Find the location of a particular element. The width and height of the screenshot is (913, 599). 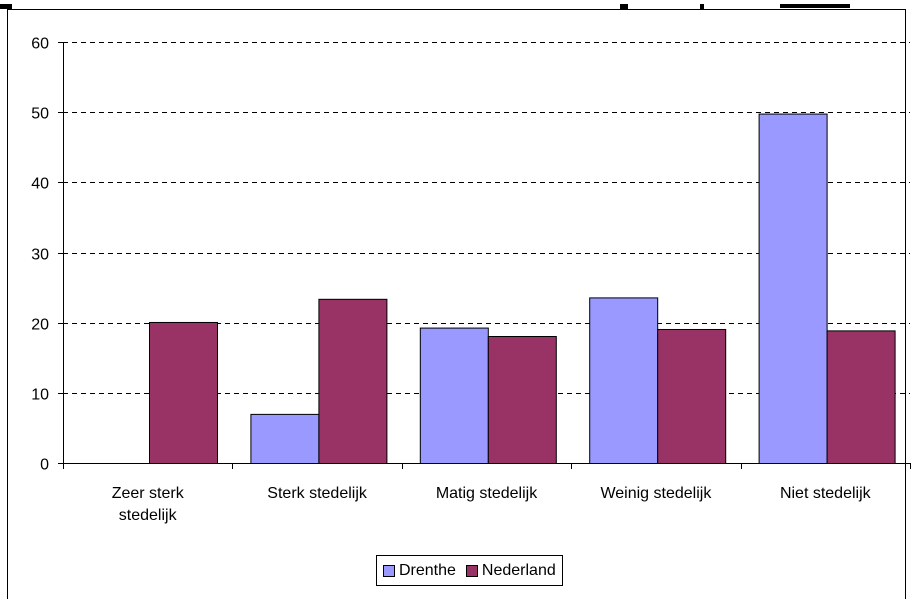

x-tick-label: Niet stedelijk is located at coordinates (826, 493).